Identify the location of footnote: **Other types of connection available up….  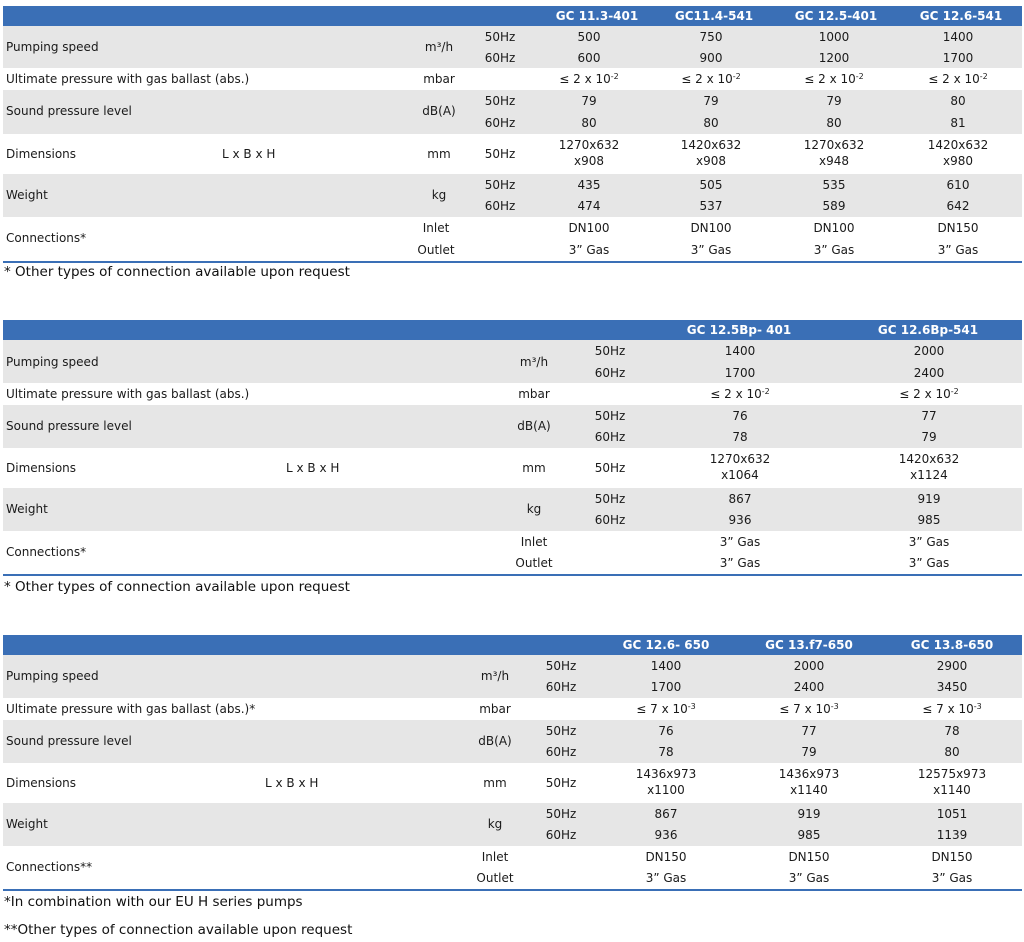
(178, 930).